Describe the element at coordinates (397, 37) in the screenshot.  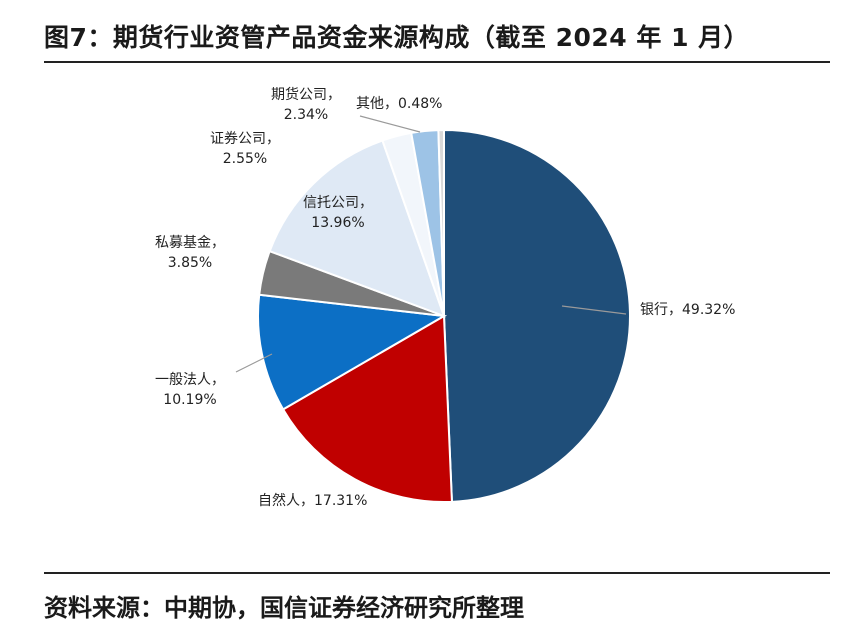
I see `chart-title: 图7：期货行业资管产品资金来源构成（截至 2024 年 1 月）` at that location.